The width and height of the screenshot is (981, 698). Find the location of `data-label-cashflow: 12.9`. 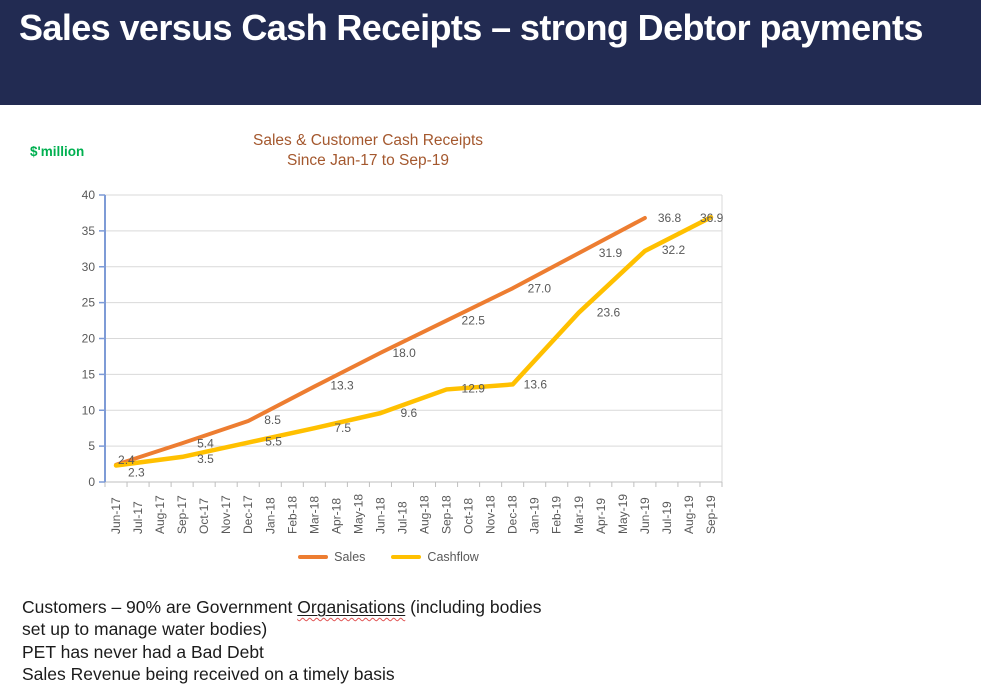

data-label-cashflow: 12.9 is located at coordinates (474, 388).